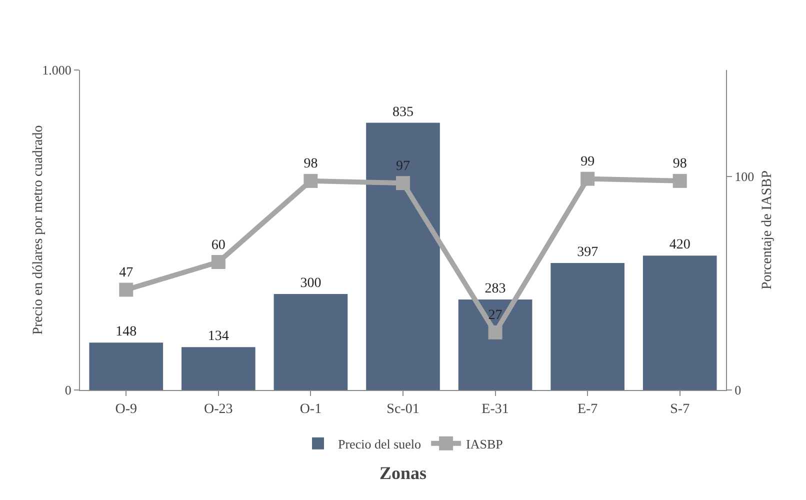 The image size is (806, 500). I want to click on data-label: 47, so click(126, 272).